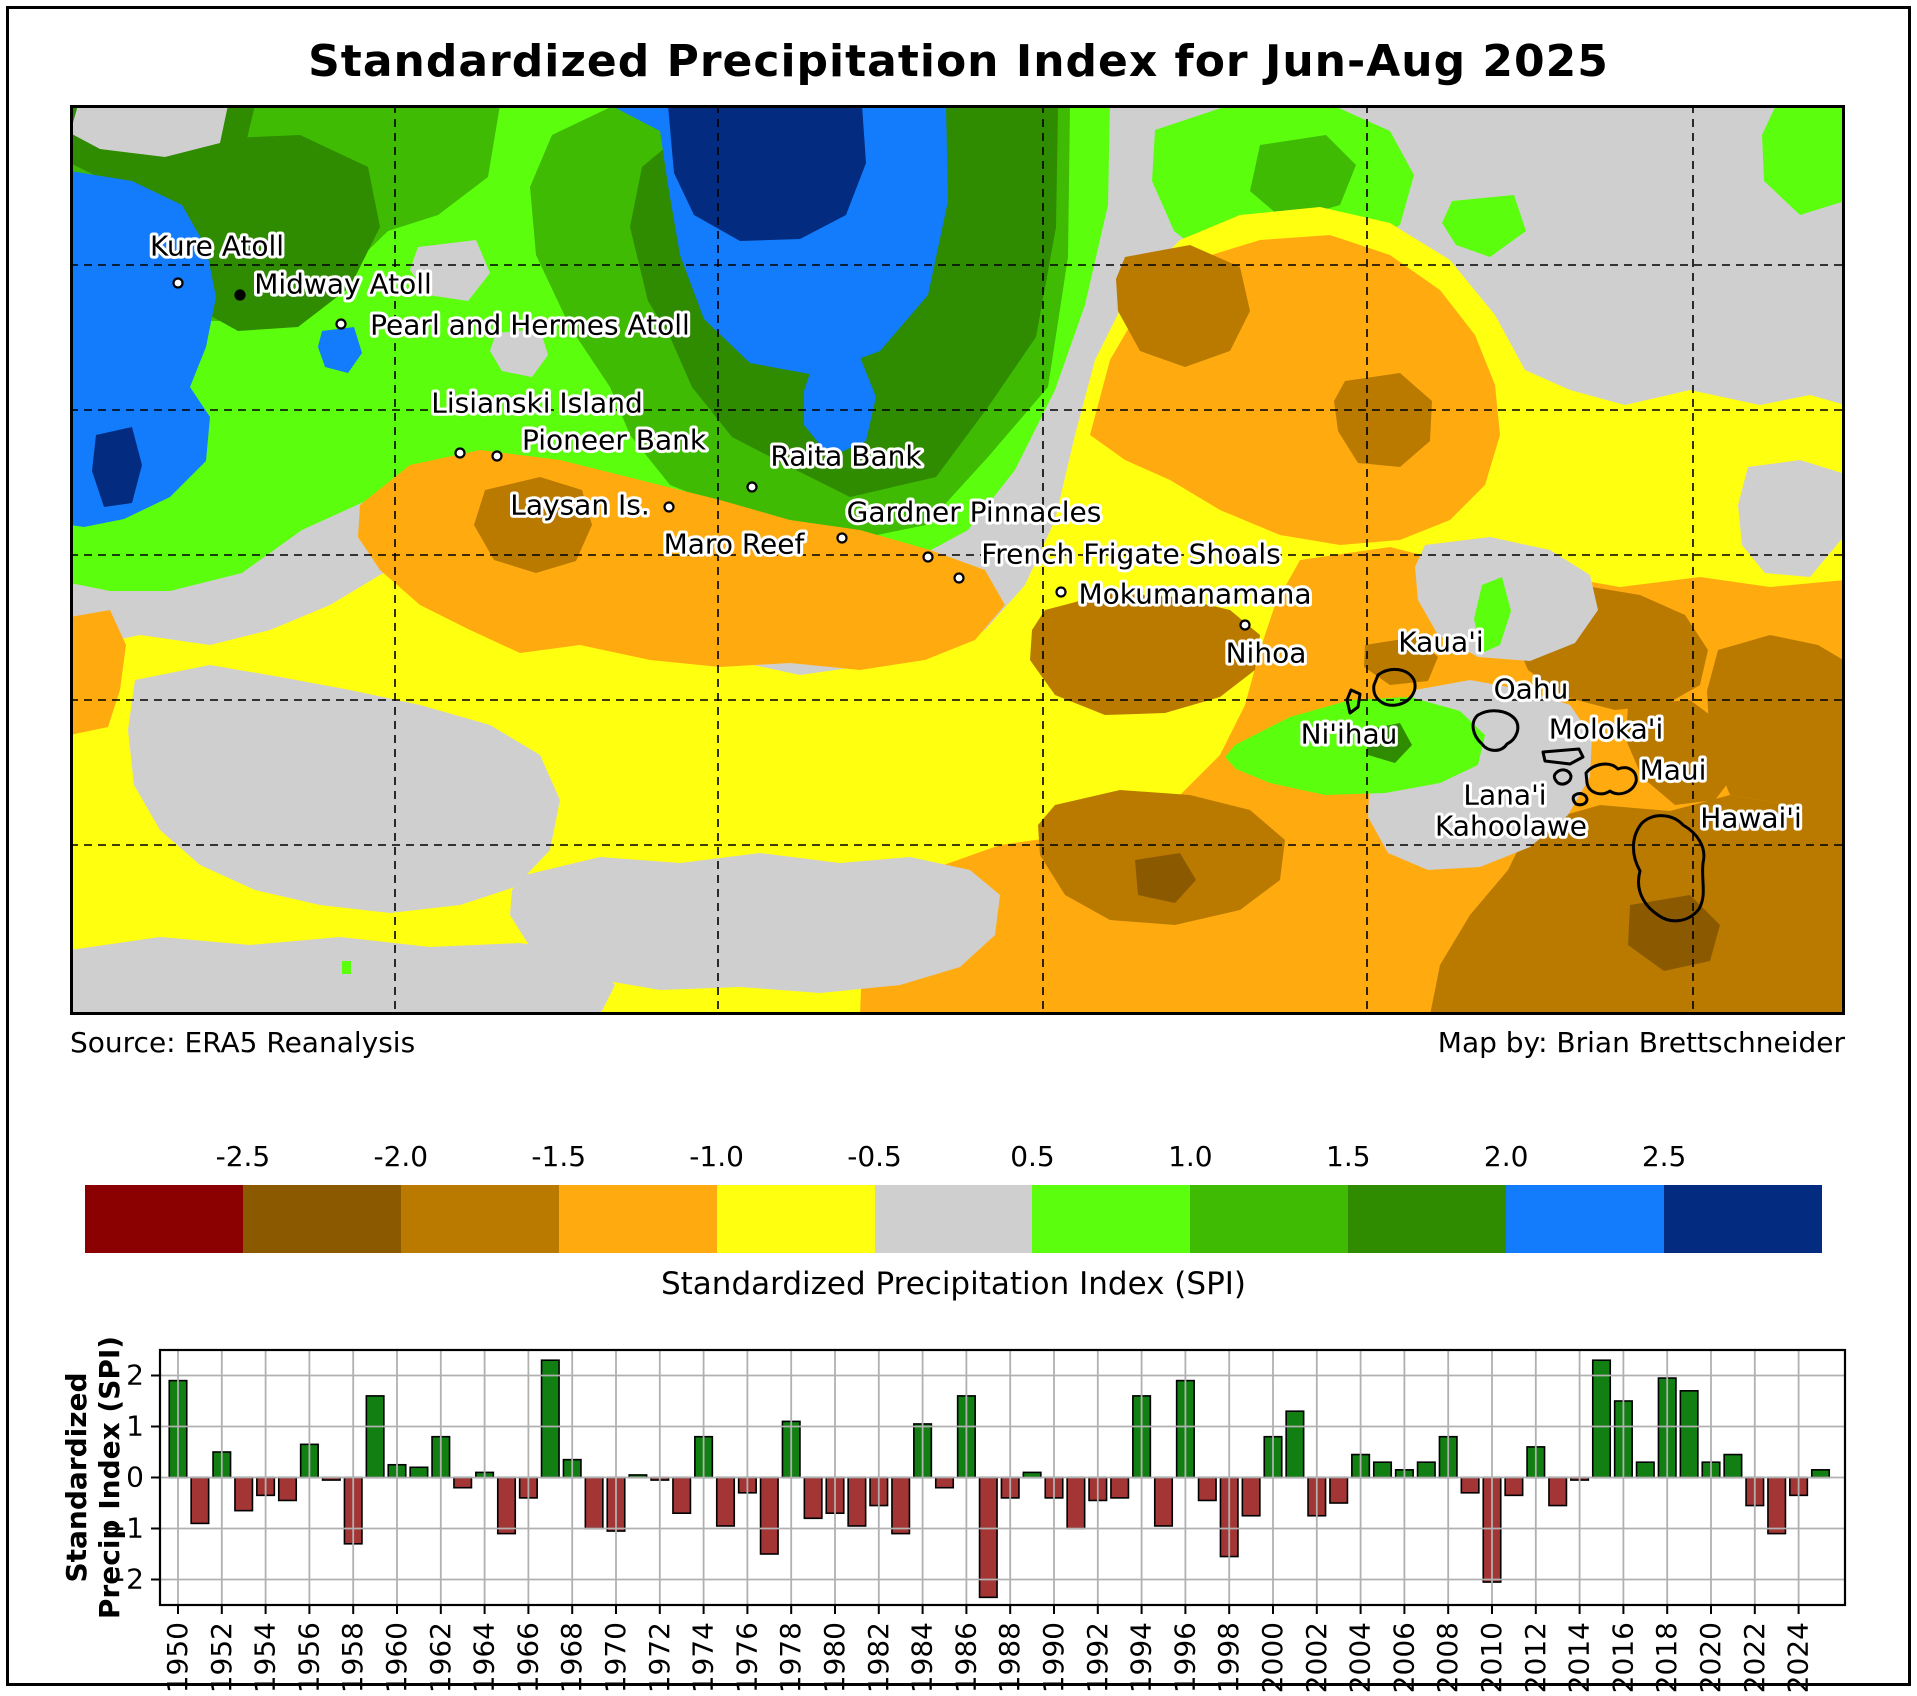 This screenshot has height=1696, width=1917. What do you see at coordinates (1009, 1657) in the screenshot?
I see `x-tick-1988: 1988` at bounding box center [1009, 1657].